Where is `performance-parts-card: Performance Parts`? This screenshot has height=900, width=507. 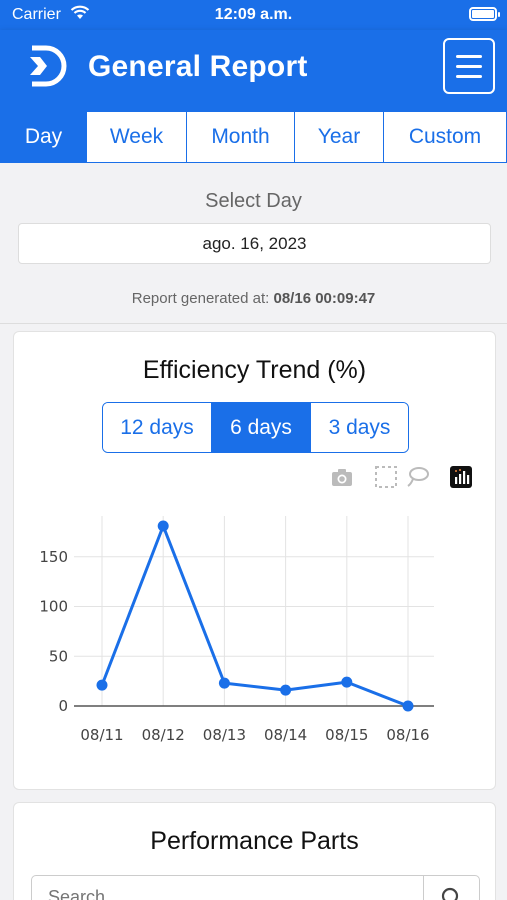
performance-parts-card: Performance Parts is located at coordinates (254, 851).